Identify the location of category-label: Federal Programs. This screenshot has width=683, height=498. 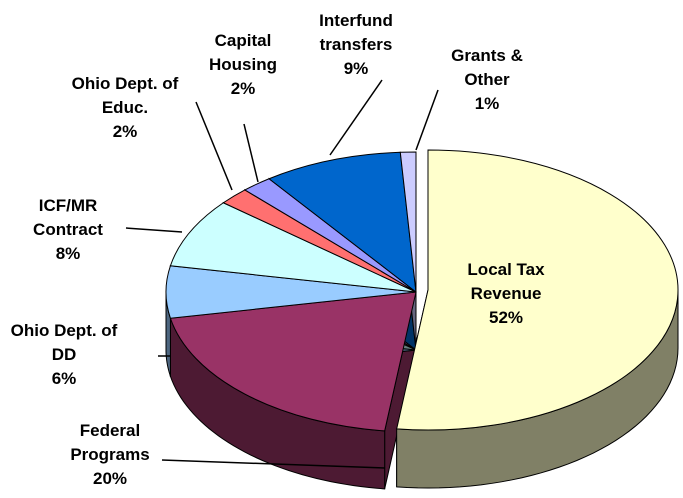
(110, 442).